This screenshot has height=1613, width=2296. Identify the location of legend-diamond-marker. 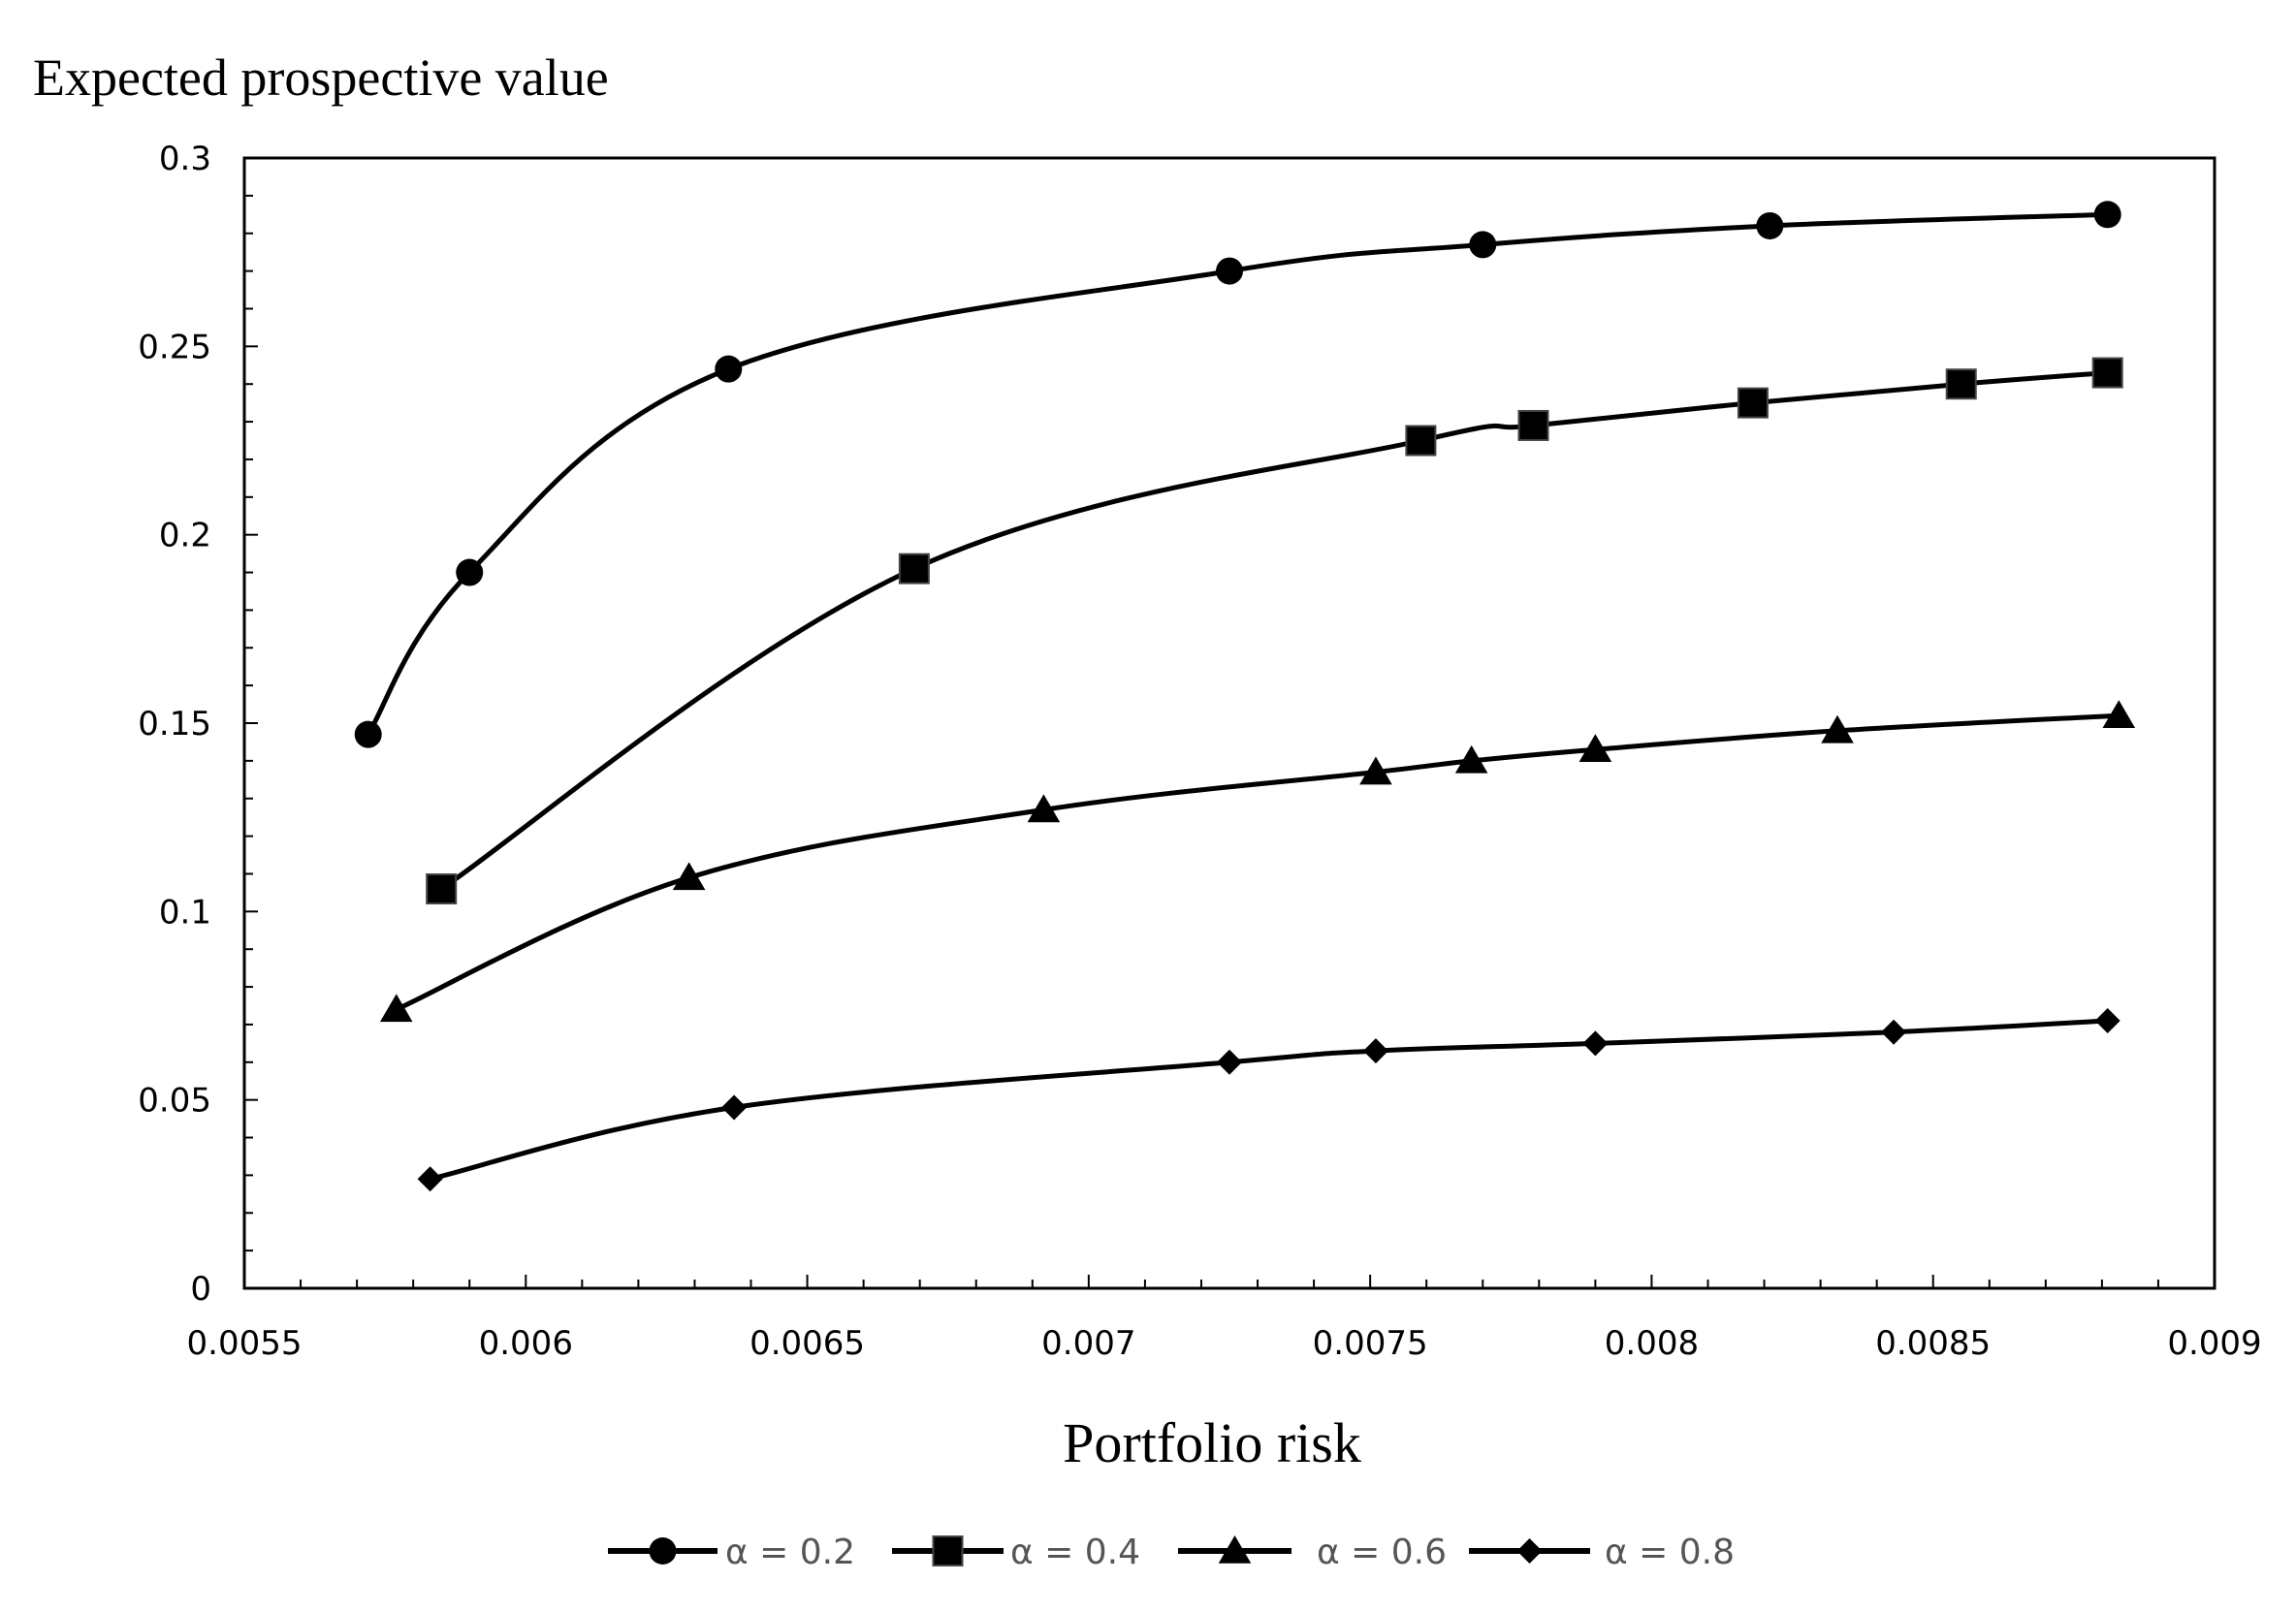
(1529, 1551).